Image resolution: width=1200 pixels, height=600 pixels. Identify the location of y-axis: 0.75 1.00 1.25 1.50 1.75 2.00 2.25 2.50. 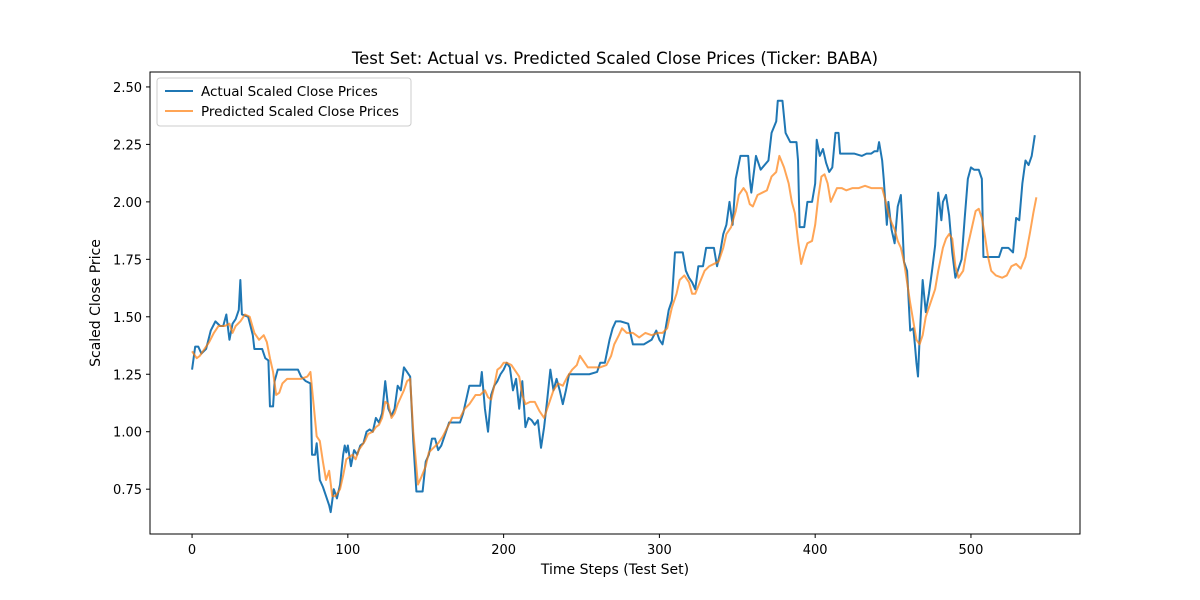
(131, 289).